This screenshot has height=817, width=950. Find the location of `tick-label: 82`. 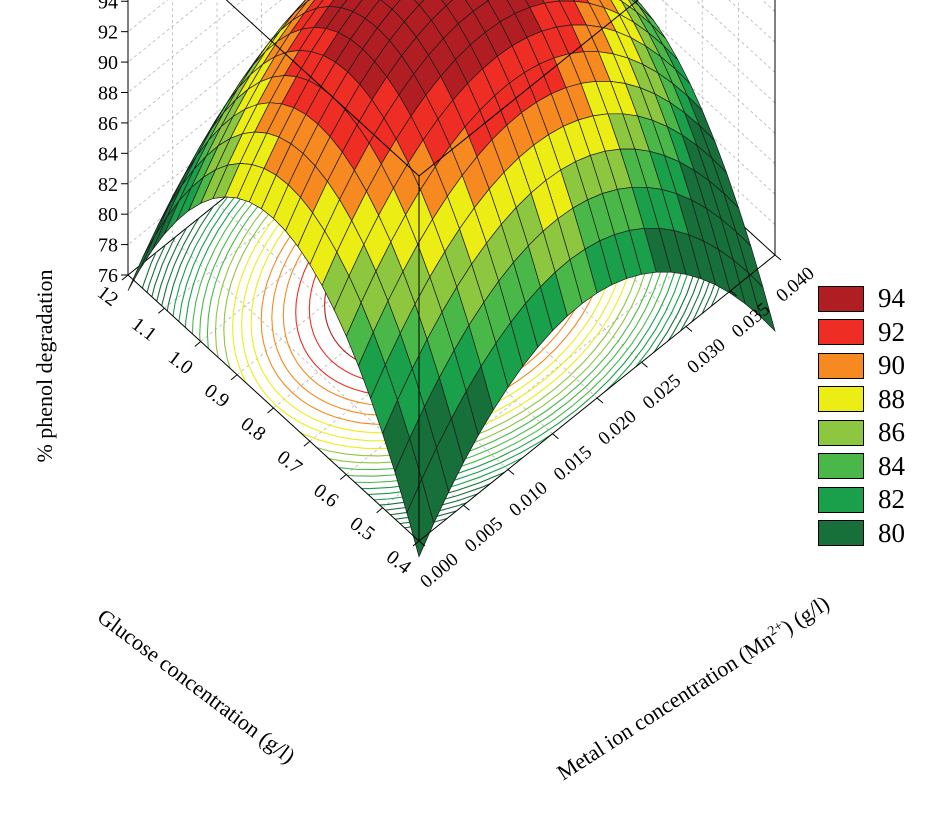

tick-label: 82 is located at coordinates (108, 185).